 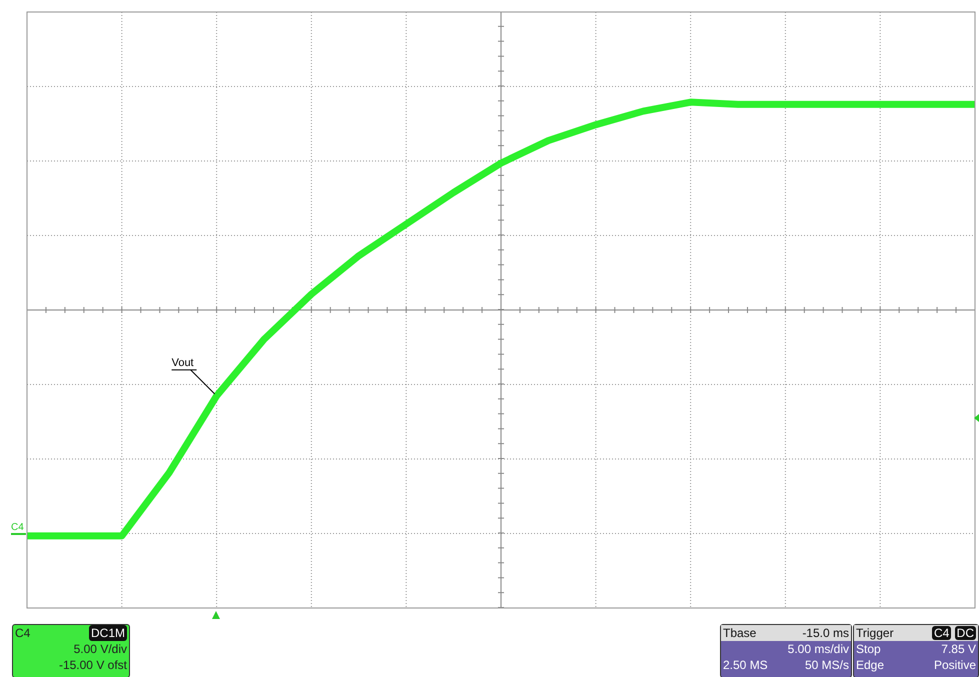 What do you see at coordinates (739, 633) in the screenshot?
I see `text: Tbase` at bounding box center [739, 633].